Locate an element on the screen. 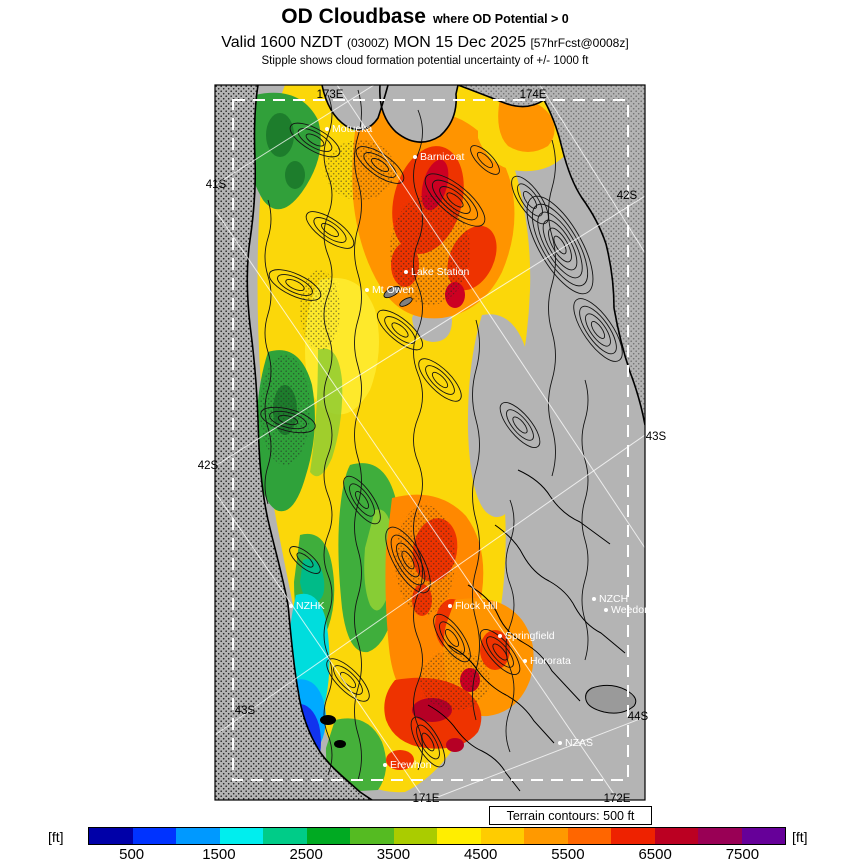  colorbar-tick-6500: 6500 is located at coordinates (655, 853).